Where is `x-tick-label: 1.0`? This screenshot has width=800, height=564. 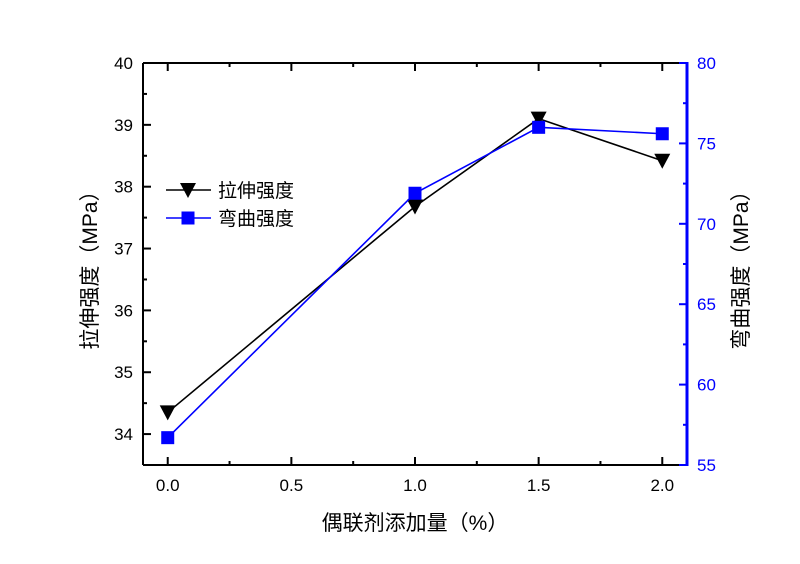
x-tick-label: 1.0 is located at coordinates (415, 485).